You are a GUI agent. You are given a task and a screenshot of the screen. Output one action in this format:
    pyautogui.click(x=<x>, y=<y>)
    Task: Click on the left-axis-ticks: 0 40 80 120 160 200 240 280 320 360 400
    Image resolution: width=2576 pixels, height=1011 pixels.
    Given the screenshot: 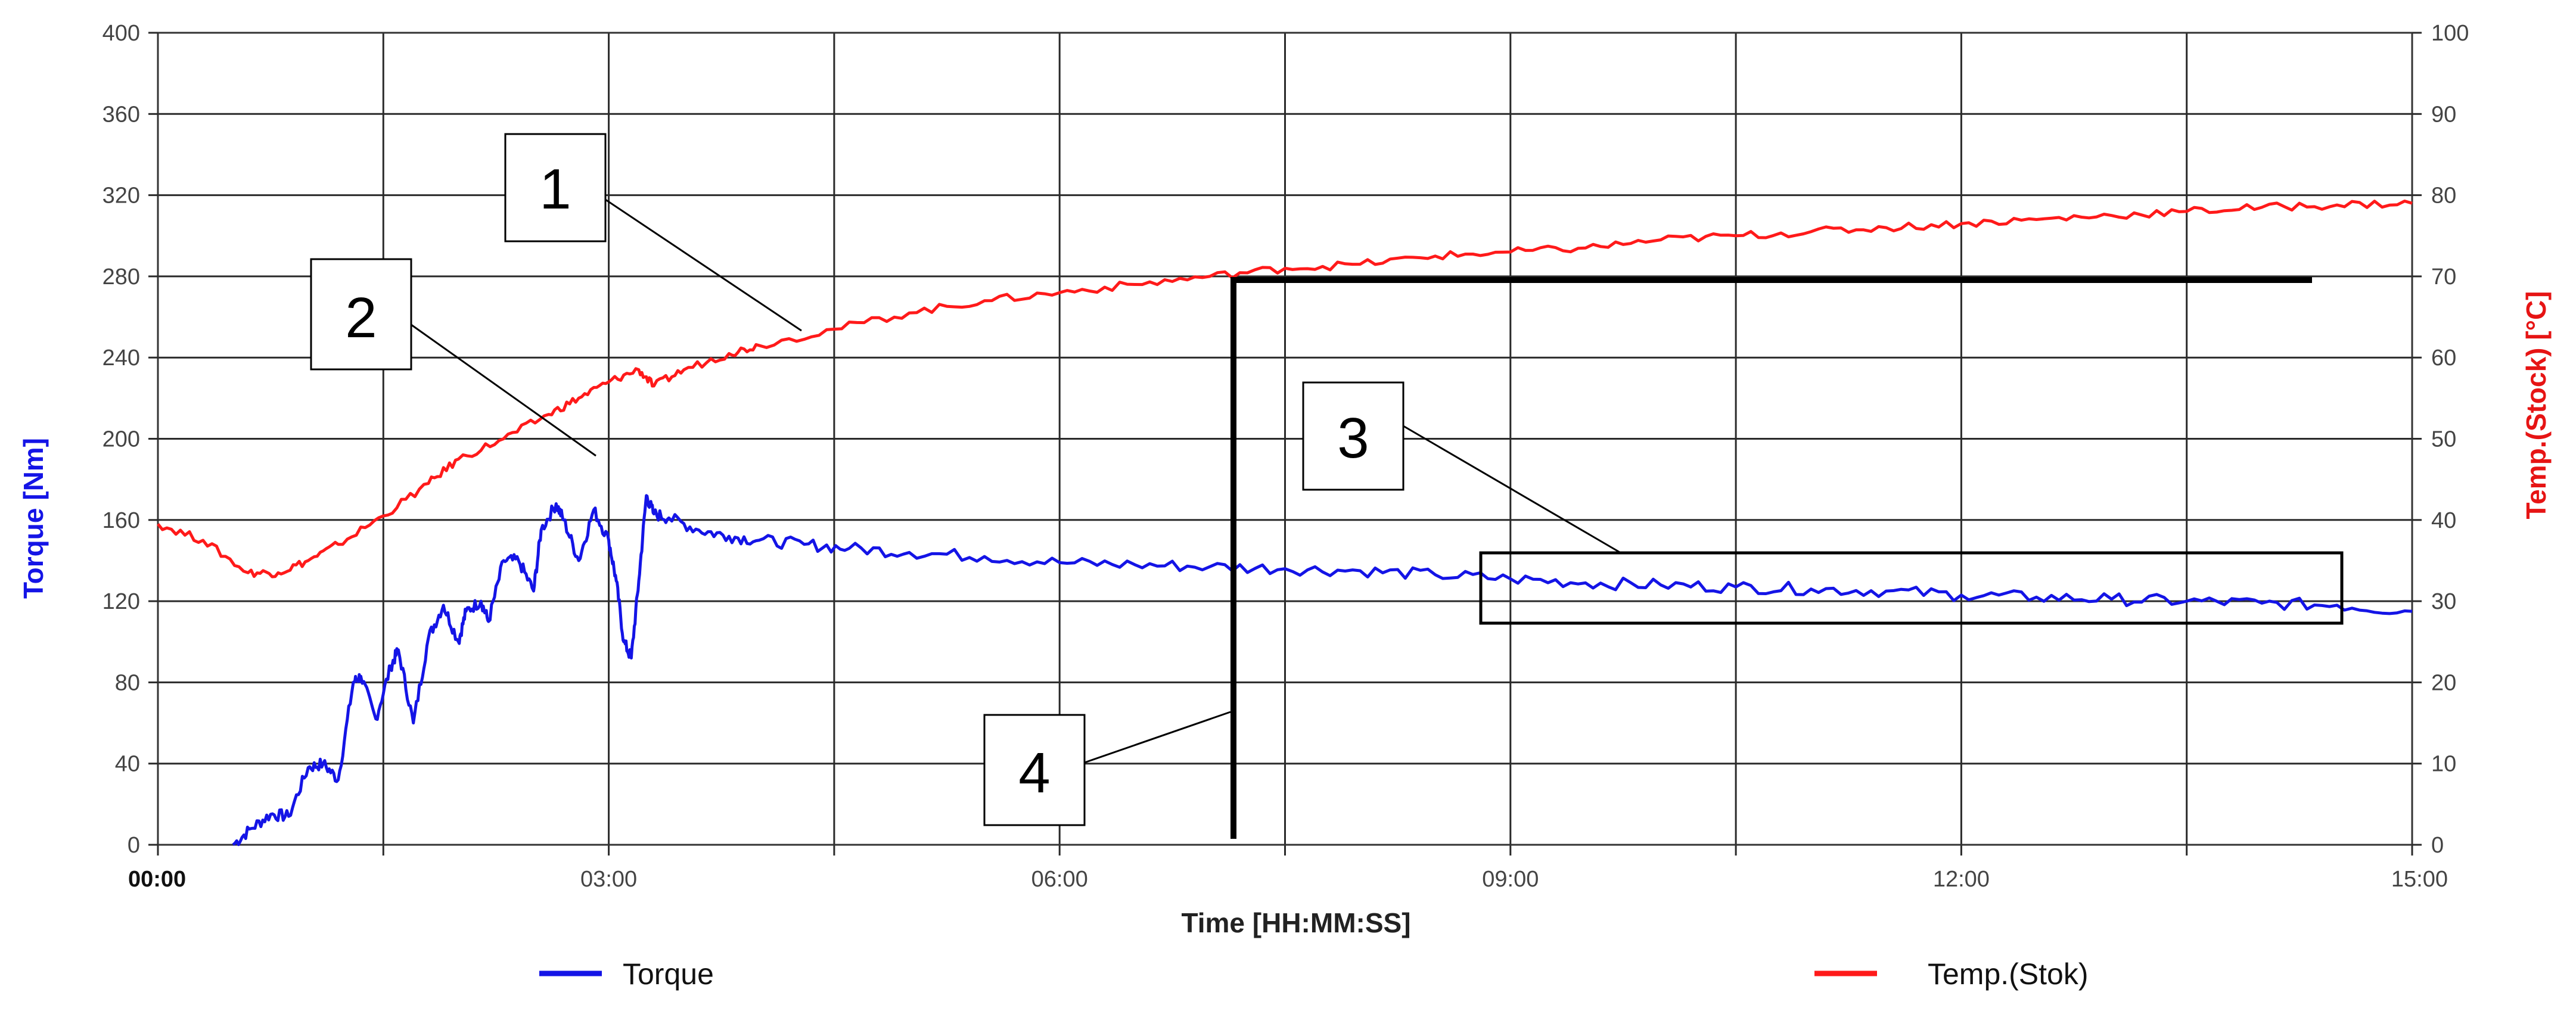 What is the action you would take?
    pyautogui.click(x=130, y=440)
    